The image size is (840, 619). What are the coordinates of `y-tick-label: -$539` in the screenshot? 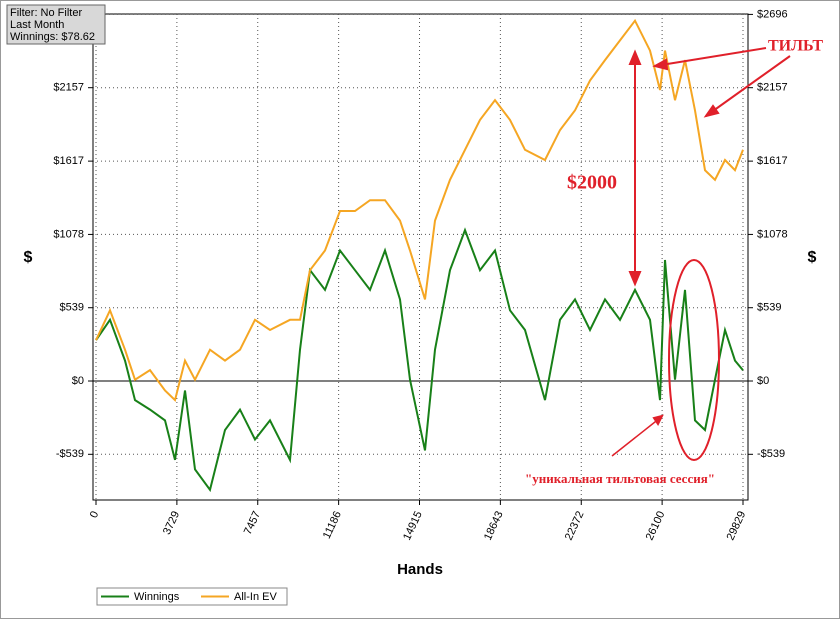 It's located at (70, 454).